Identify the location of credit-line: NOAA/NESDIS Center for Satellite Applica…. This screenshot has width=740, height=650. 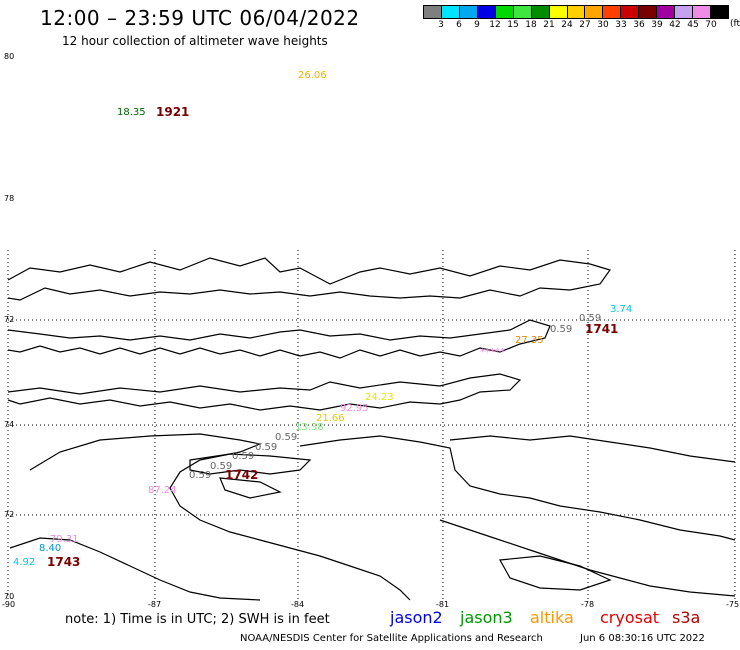
(391, 638).